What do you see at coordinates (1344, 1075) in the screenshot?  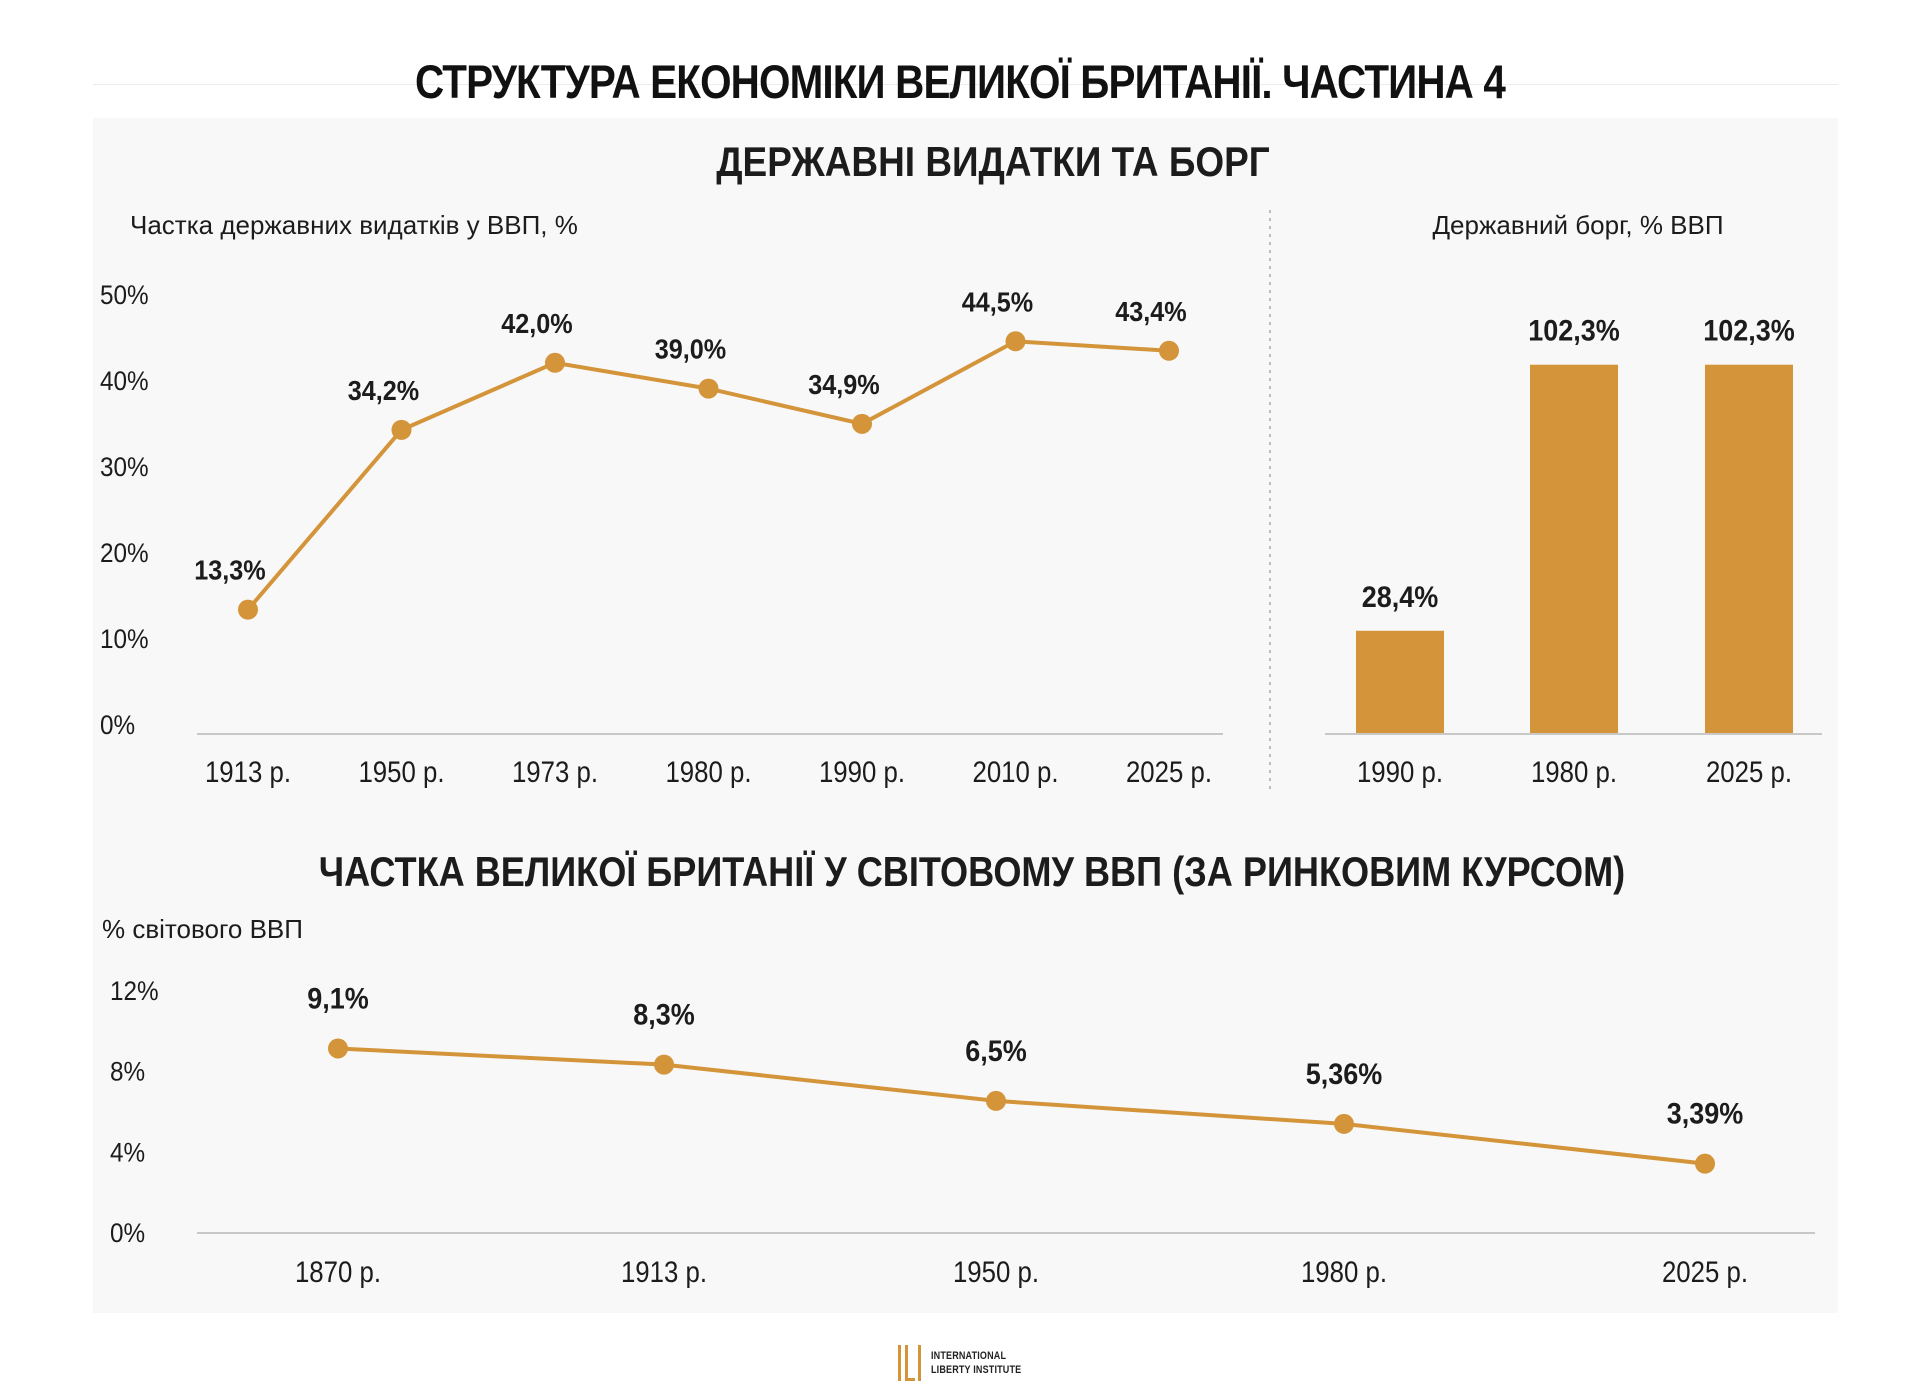 I see `world-gdp-data-label: 5,36%` at bounding box center [1344, 1075].